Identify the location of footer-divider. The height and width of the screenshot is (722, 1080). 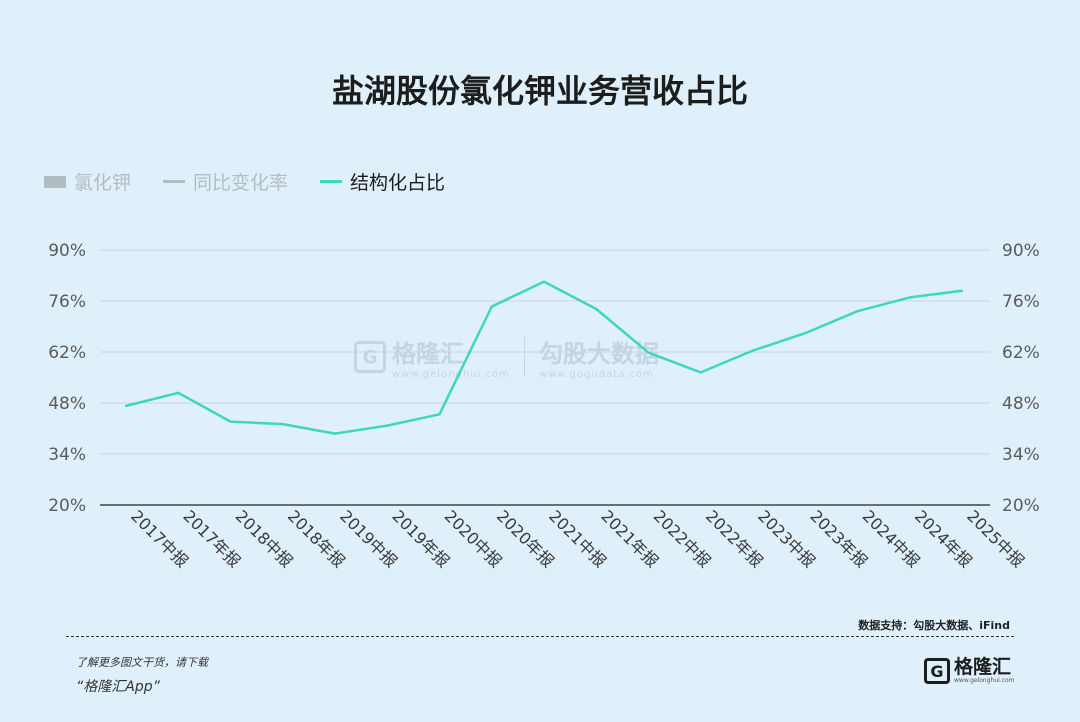
(540, 636).